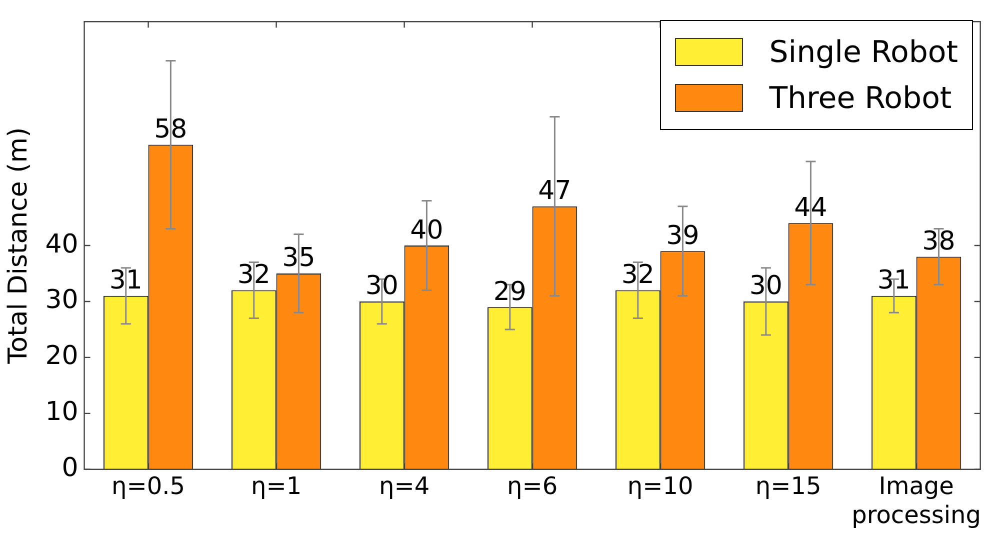 This screenshot has height=535, width=985. I want to click on data-label: 40, so click(427, 230).